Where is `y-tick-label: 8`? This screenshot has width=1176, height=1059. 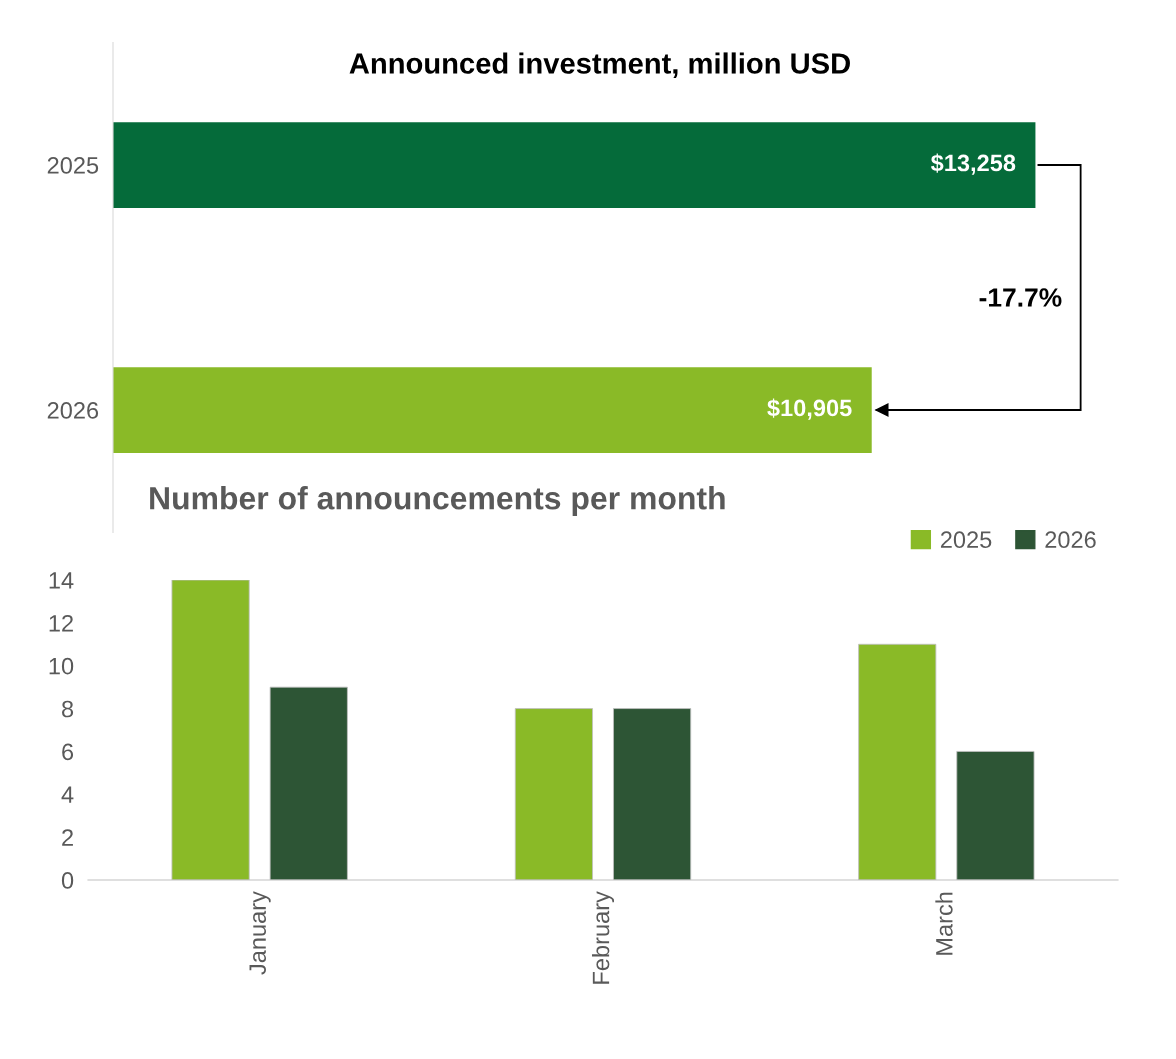
y-tick-label: 8 is located at coordinates (68, 709).